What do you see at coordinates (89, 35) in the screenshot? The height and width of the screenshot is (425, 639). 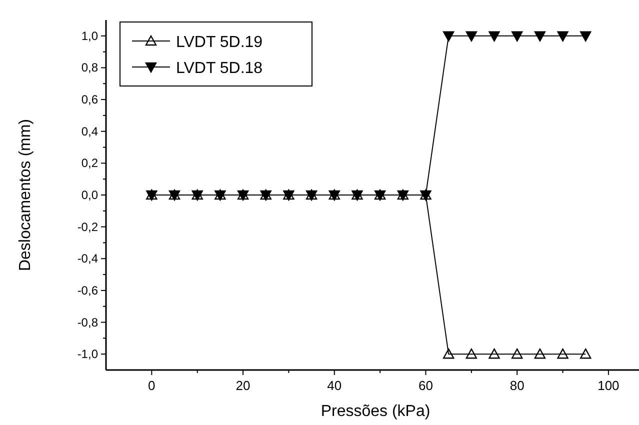 I see `y-tick-label: 1,0` at bounding box center [89, 35].